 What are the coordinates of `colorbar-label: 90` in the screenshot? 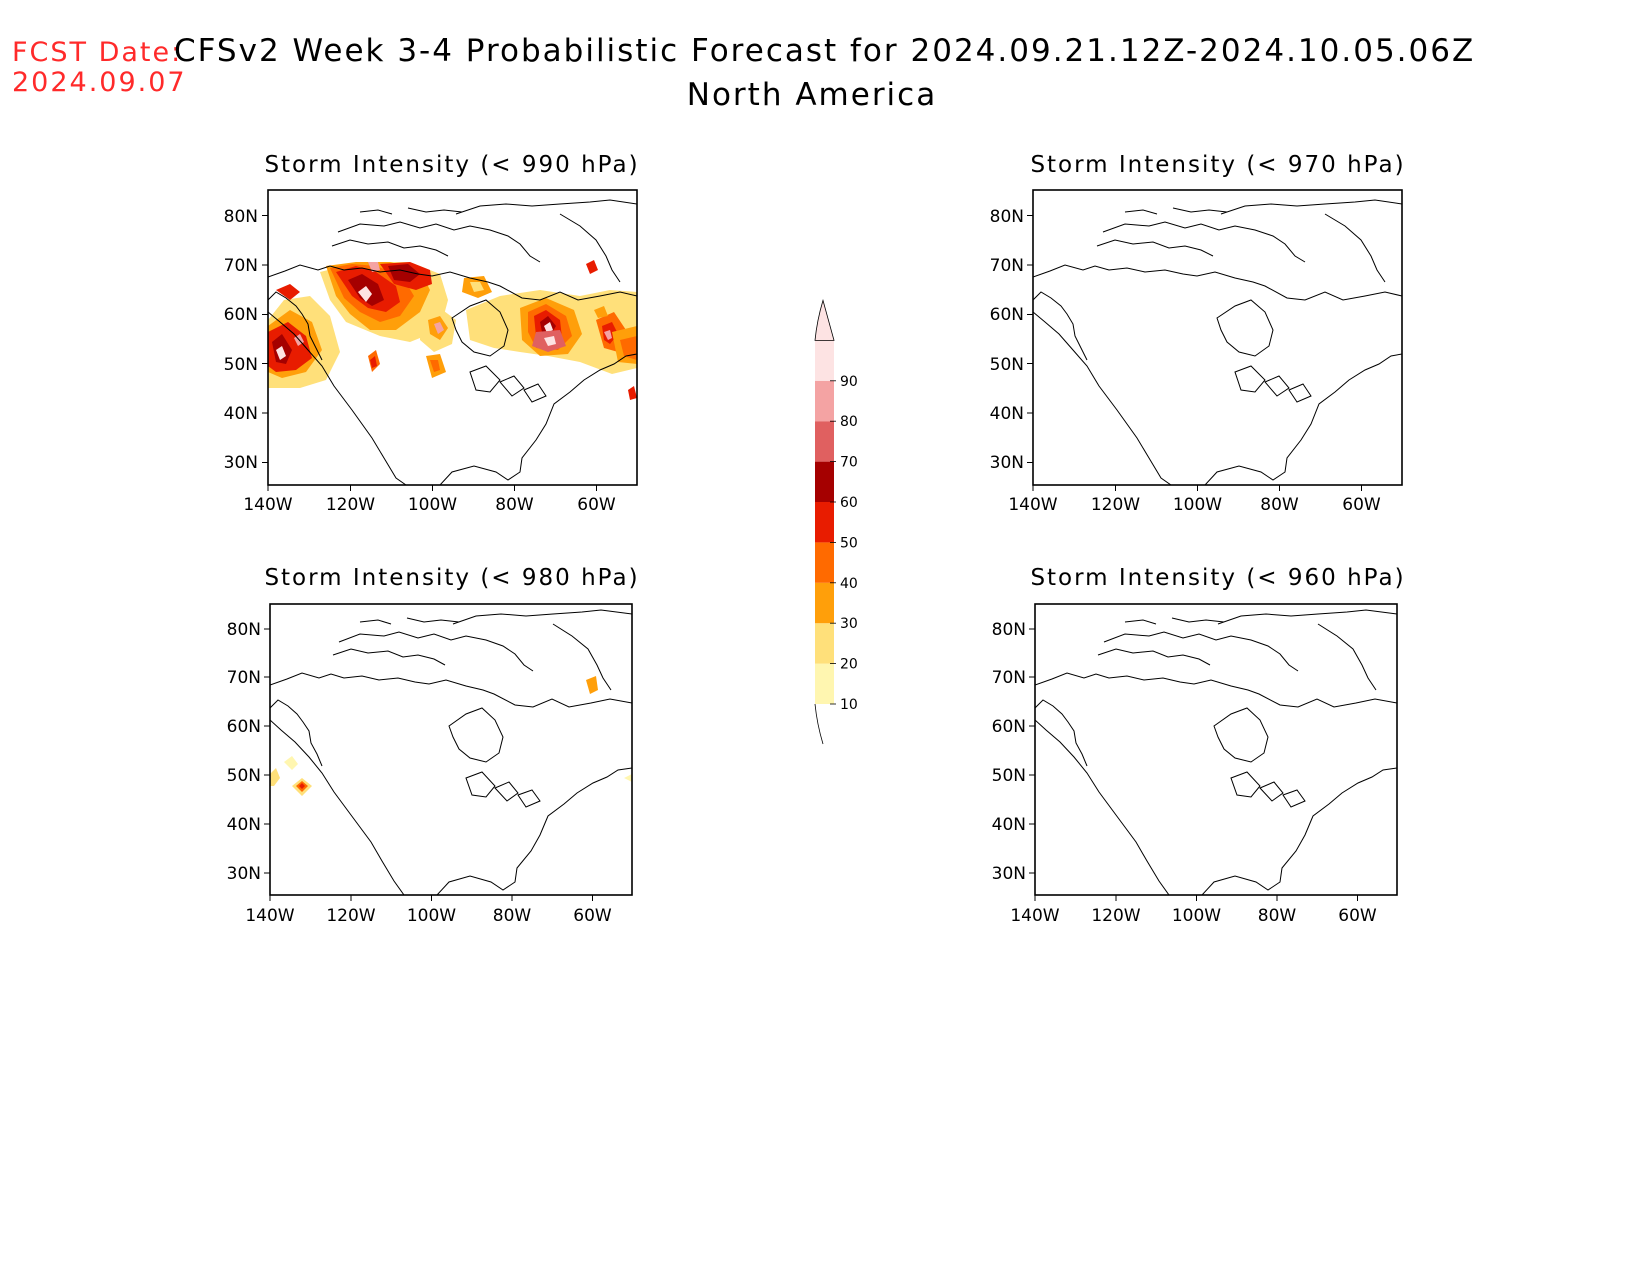 It's located at (849, 382).